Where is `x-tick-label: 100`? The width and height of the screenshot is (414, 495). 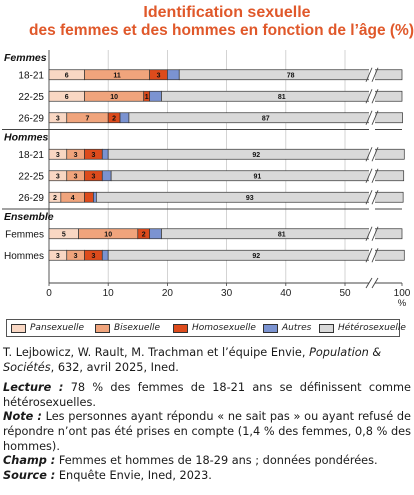 x-tick-label: 100 is located at coordinates (402, 293).